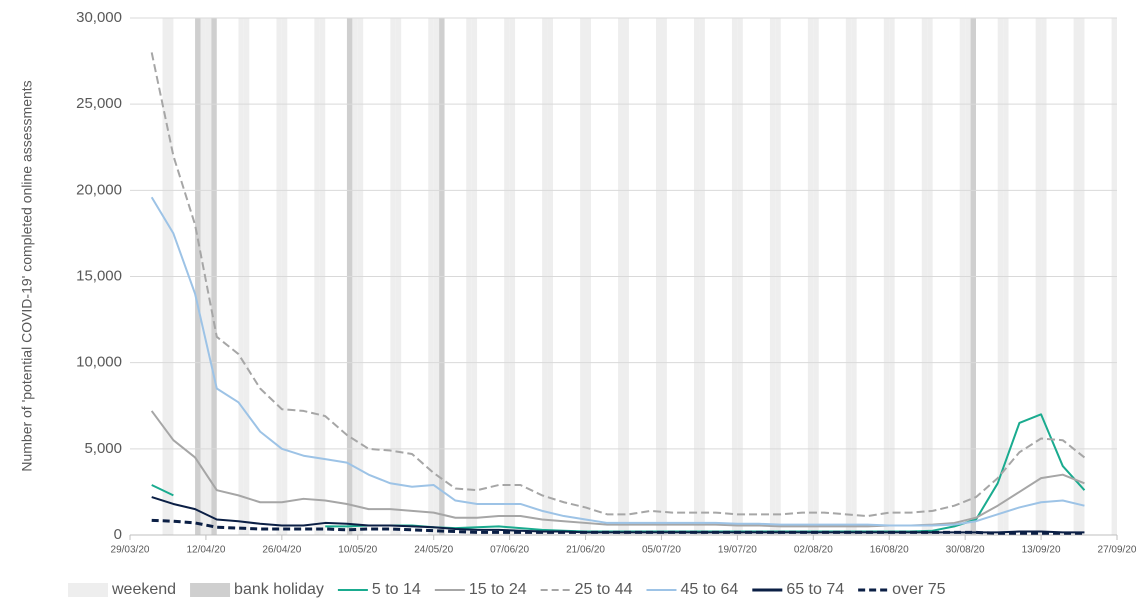 This screenshot has width=1148, height=601. Describe the element at coordinates (396, 589) in the screenshot. I see `legend-label: 5 to 14` at that location.